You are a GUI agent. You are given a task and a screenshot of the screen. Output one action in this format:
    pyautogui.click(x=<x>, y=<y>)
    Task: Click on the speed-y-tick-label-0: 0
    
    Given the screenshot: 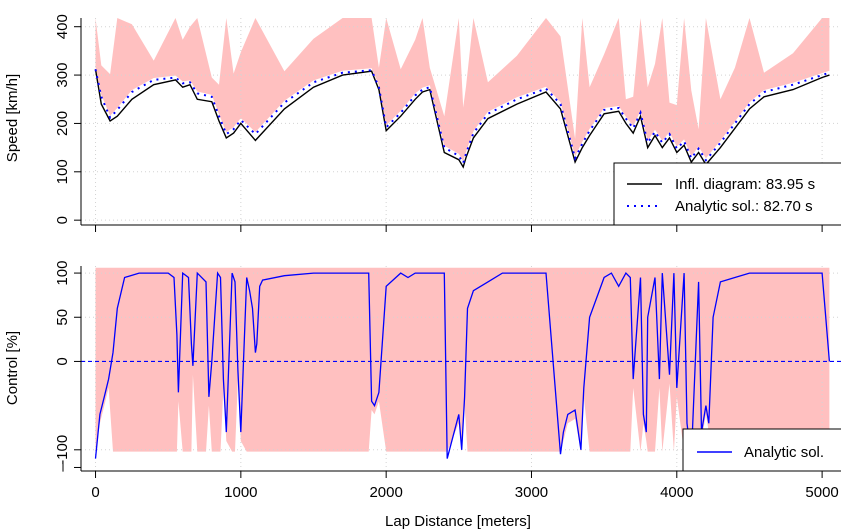 What is the action you would take?
    pyautogui.click(x=62, y=220)
    